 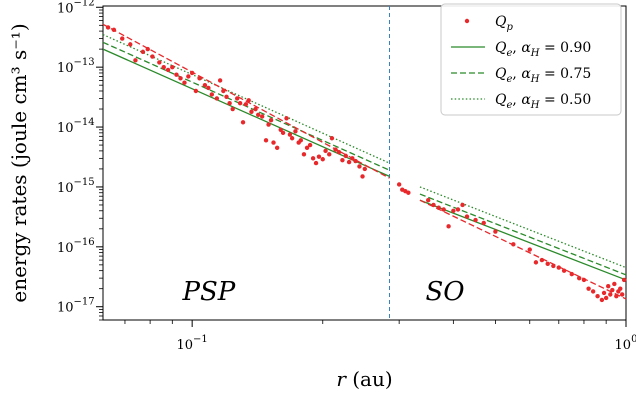 What do you see at coordinates (76, 126) in the screenshot?
I see `y-tick-label: 10−14` at bounding box center [76, 126].